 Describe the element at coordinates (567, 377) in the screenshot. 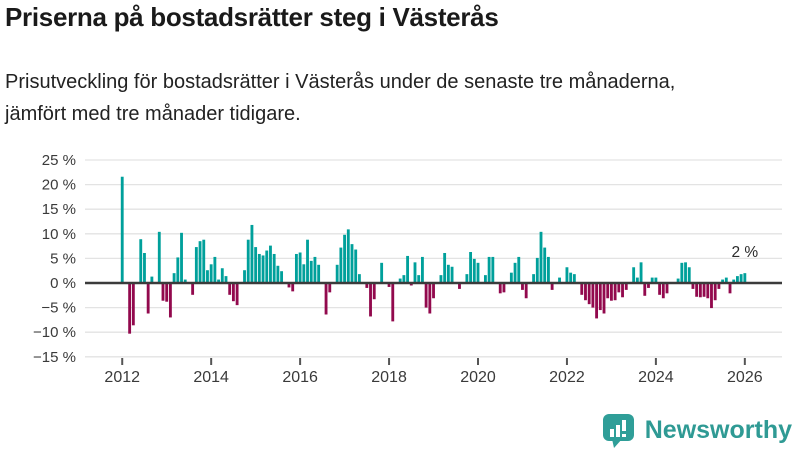

I see `x-tick-label: 2022` at that location.